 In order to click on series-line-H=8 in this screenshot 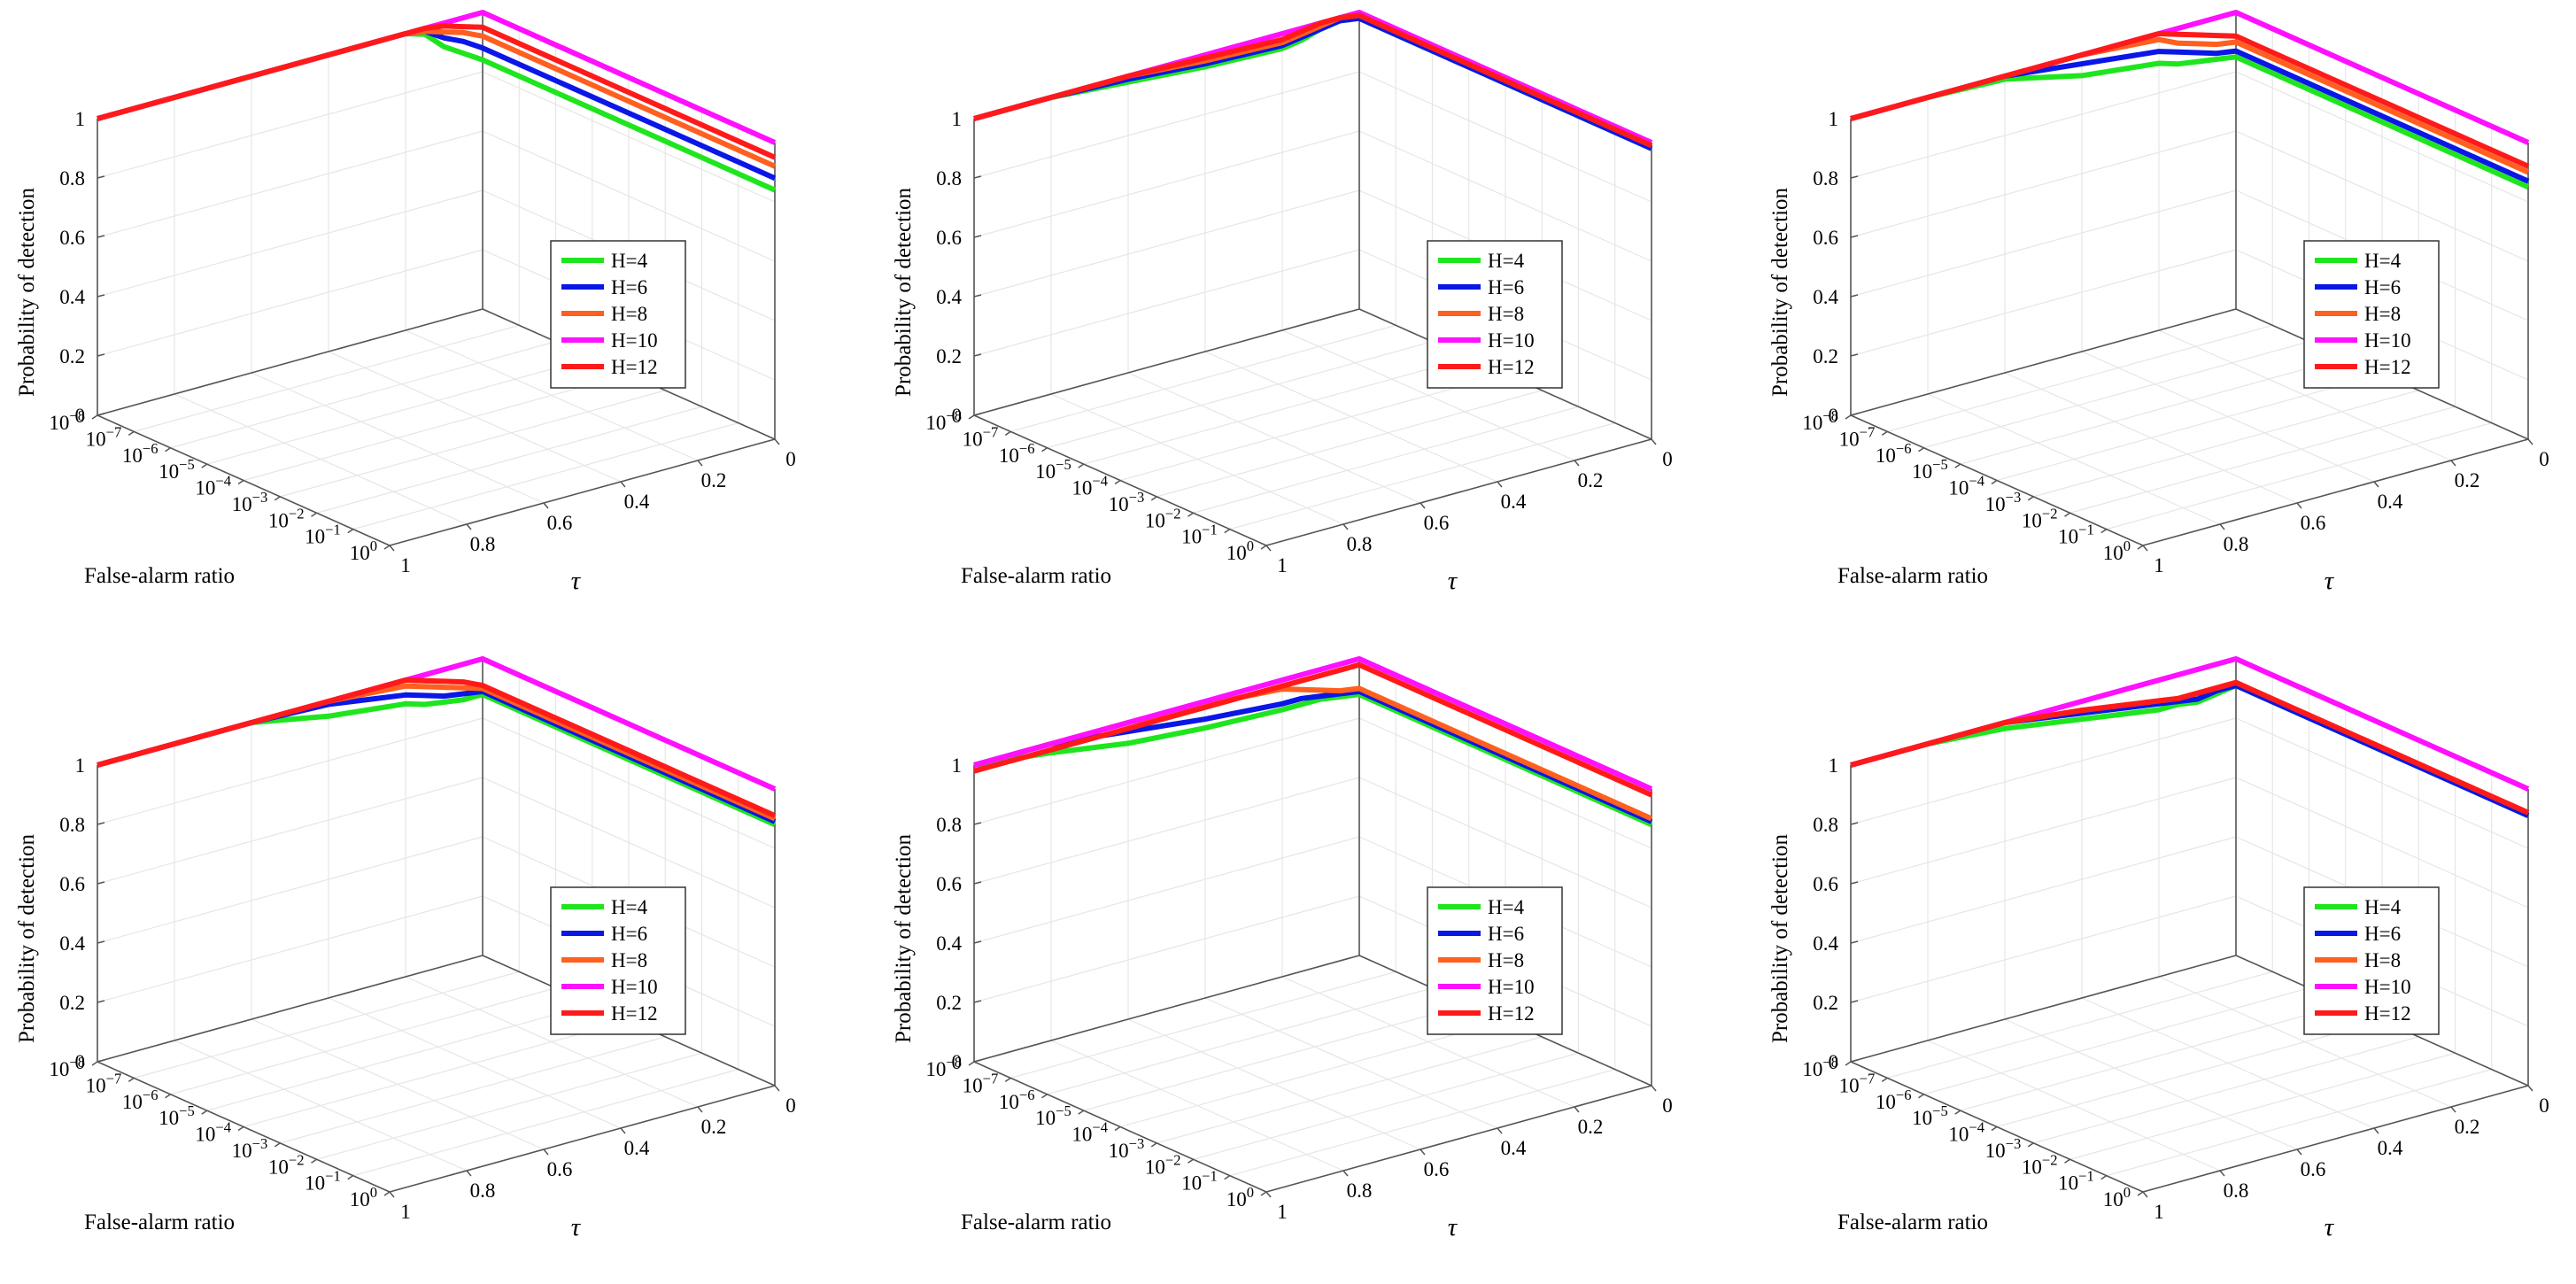, I will do `click(437, 752)`.